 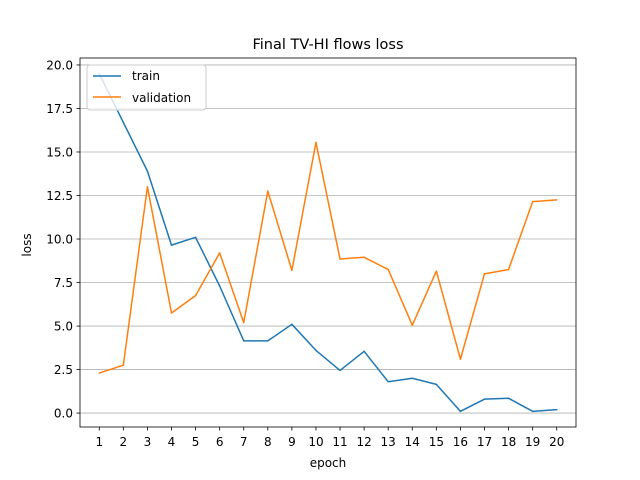 What do you see at coordinates (196, 442) in the screenshot?
I see `x-tick-label: 5` at bounding box center [196, 442].